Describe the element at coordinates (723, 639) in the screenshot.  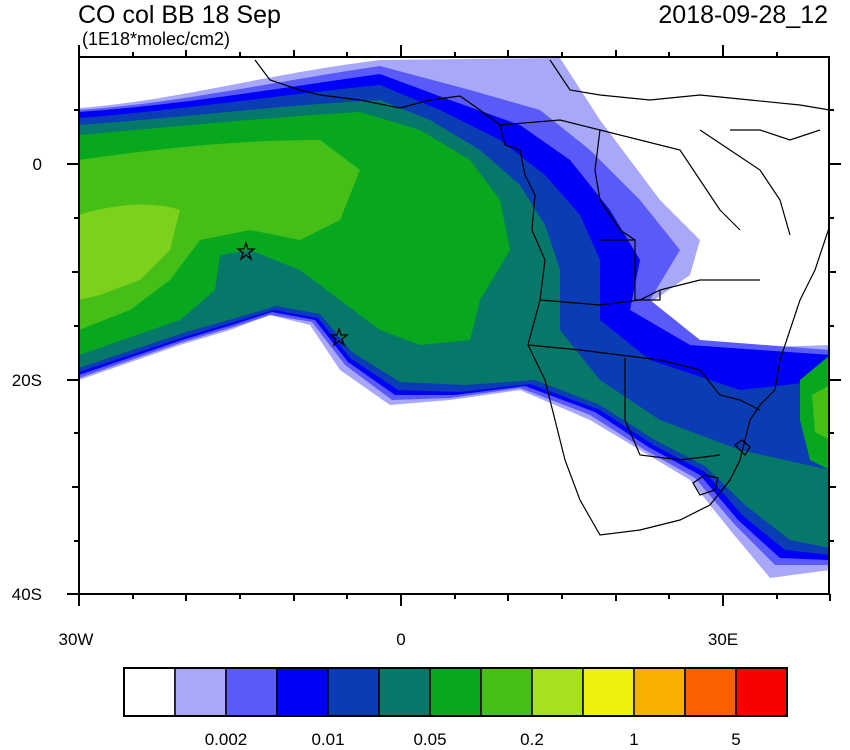
I see `x-tick-label: 30E` at that location.